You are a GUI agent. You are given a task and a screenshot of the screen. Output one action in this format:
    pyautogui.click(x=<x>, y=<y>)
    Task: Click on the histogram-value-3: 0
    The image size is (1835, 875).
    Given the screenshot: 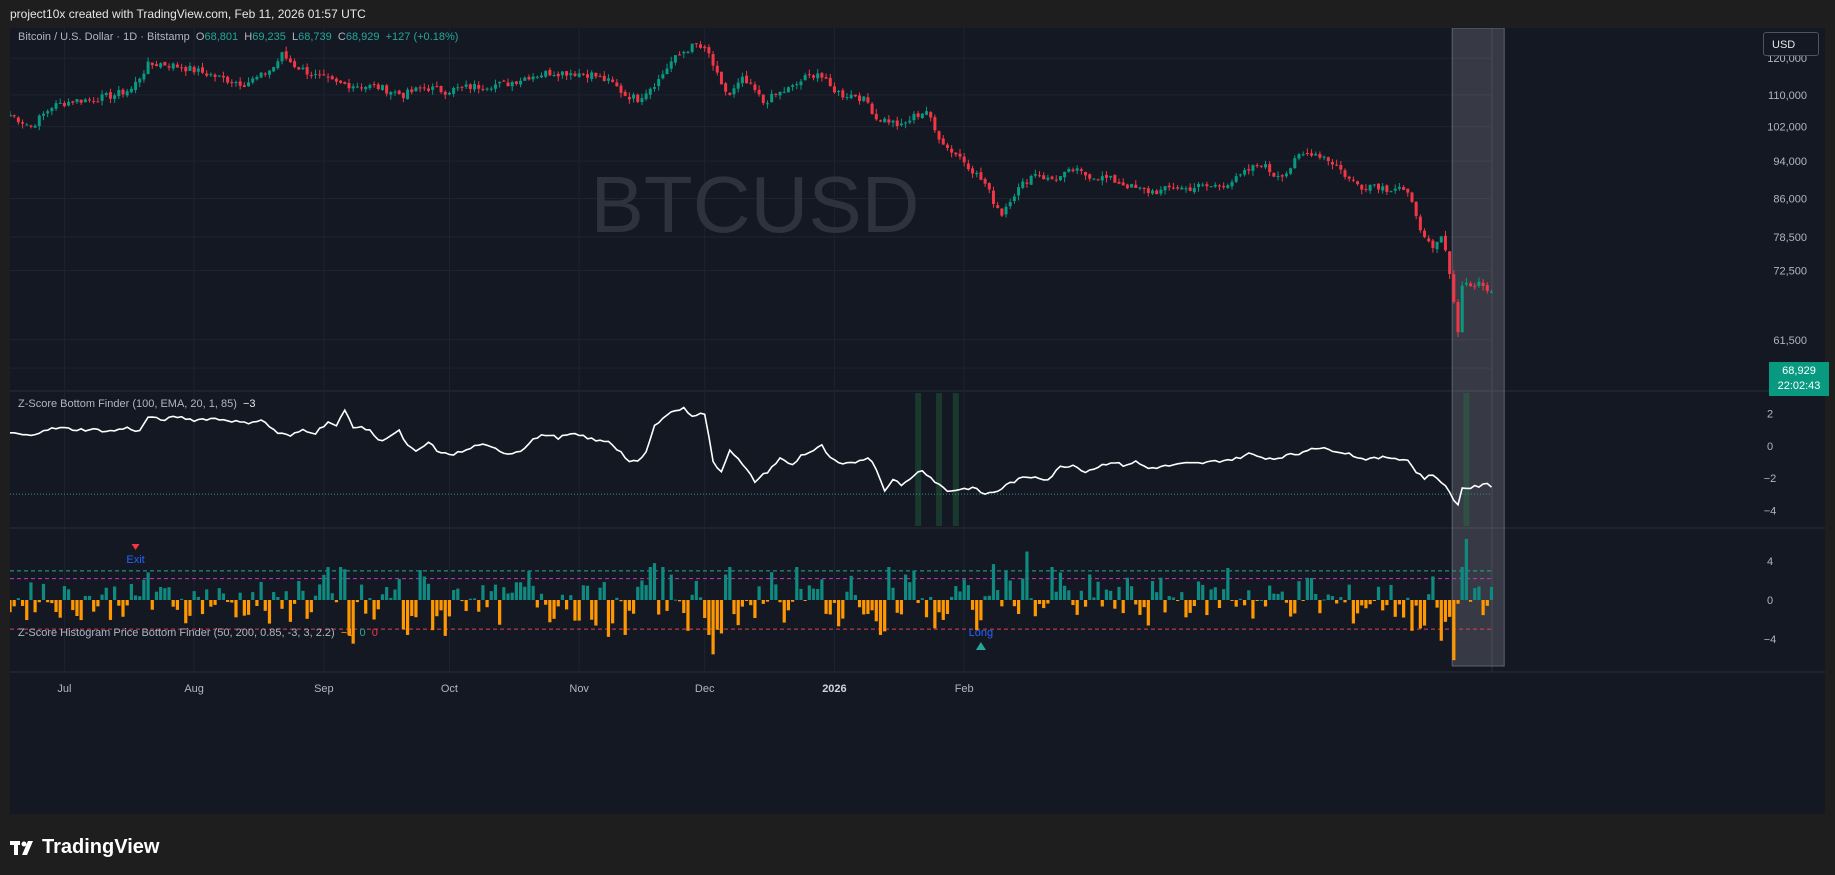 What is the action you would take?
    pyautogui.click(x=374, y=633)
    